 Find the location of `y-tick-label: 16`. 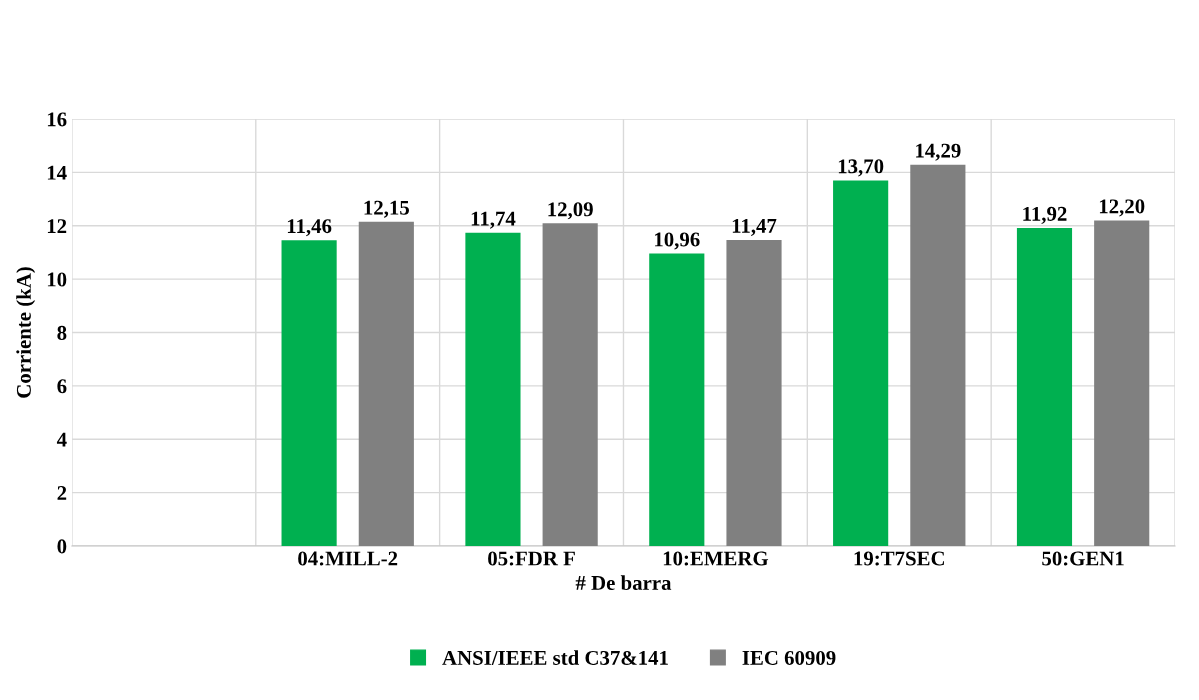

y-tick-label: 16 is located at coordinates (57, 119).